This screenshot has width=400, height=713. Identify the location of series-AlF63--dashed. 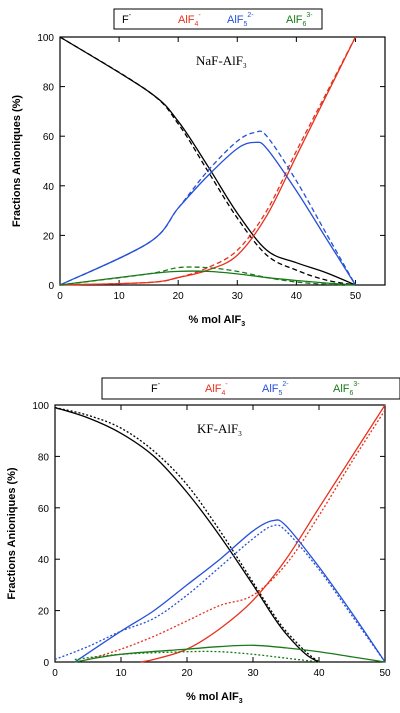
(207, 276).